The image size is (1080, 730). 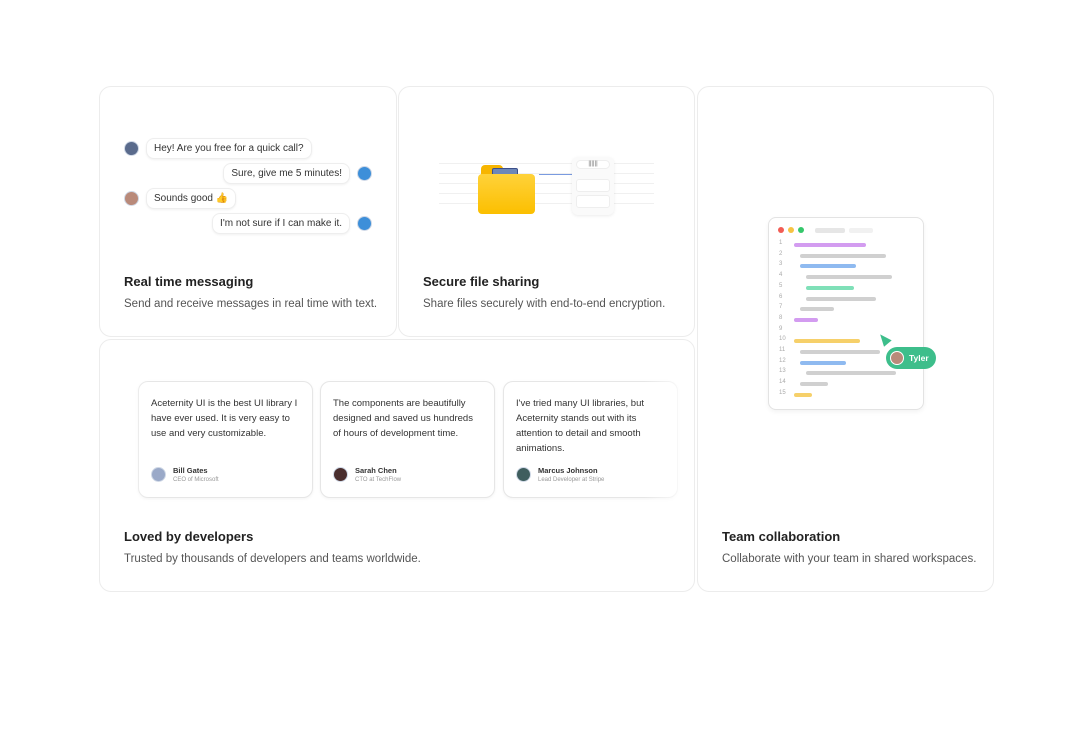 What do you see at coordinates (189, 281) in the screenshot?
I see `card-title: Real time messaging` at bounding box center [189, 281].